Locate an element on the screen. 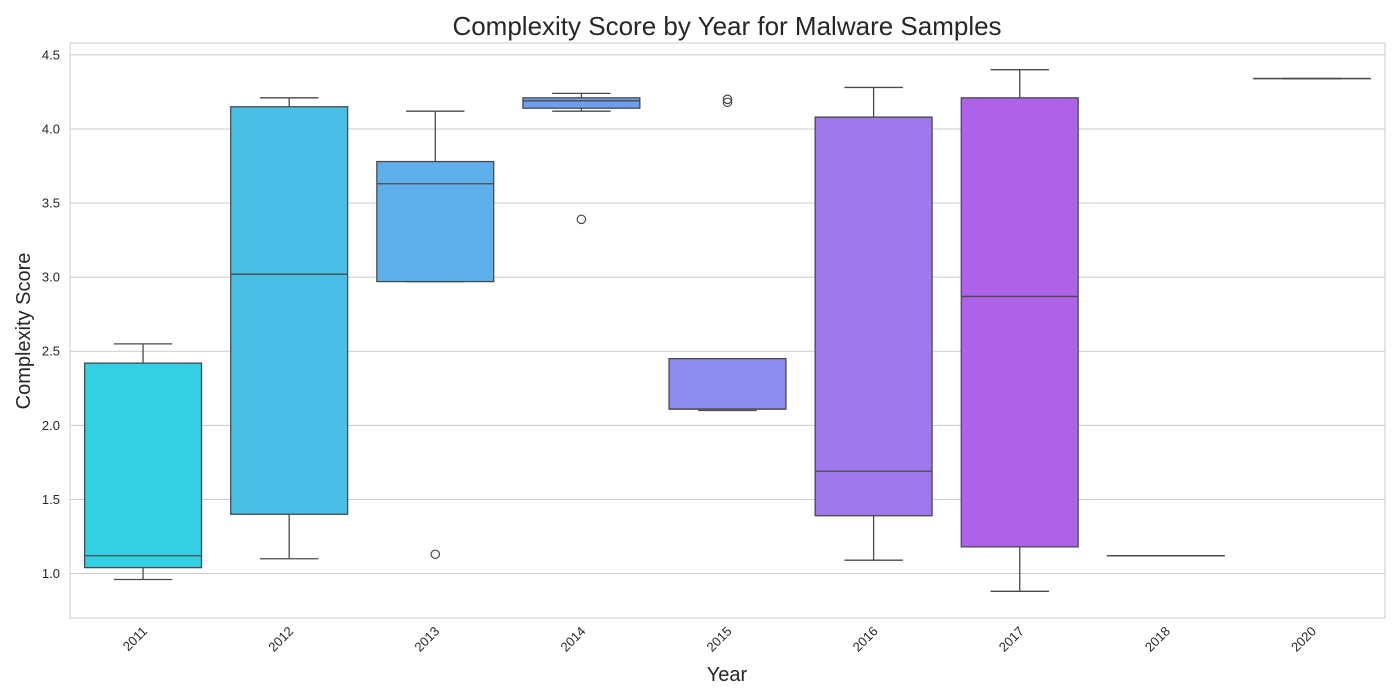  y-tick-label: 4.5 is located at coordinates (51, 54).